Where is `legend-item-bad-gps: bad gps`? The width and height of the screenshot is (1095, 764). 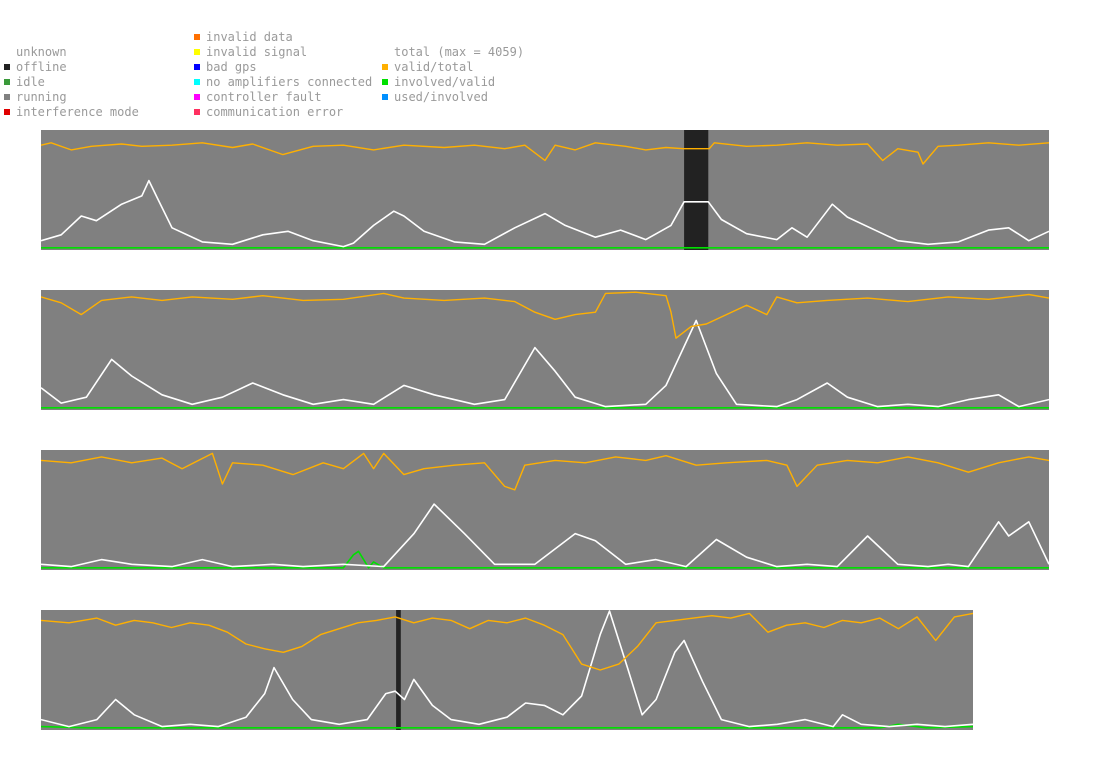
legend-item-bad-gps: bad gps is located at coordinates (225, 67).